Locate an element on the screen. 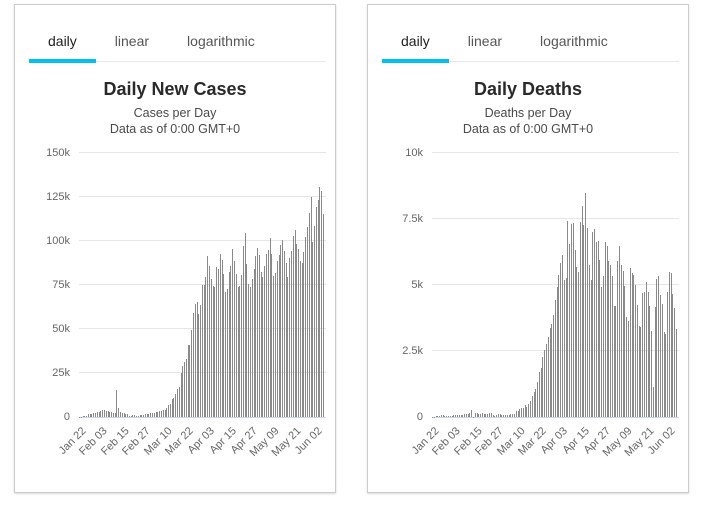  y-axis-label: 50k is located at coordinates (61, 329).